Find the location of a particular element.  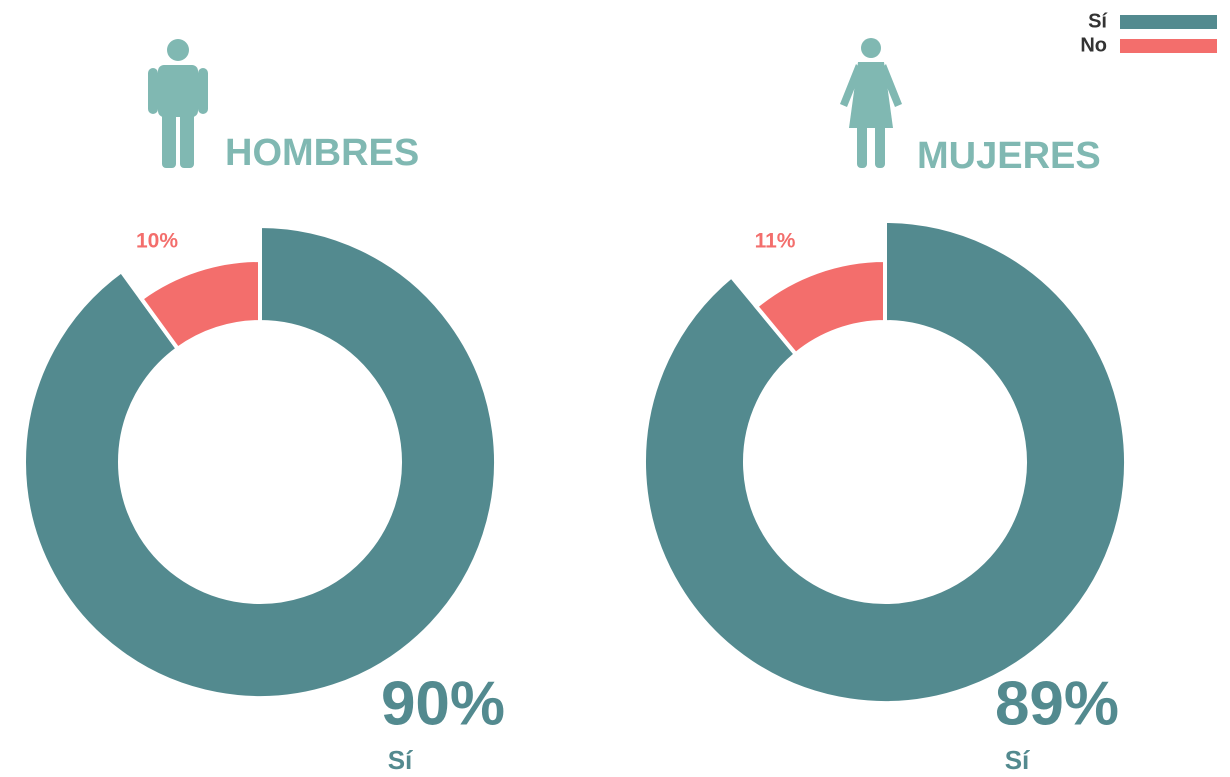

legend-label: Sí is located at coordinates (1098, 21).